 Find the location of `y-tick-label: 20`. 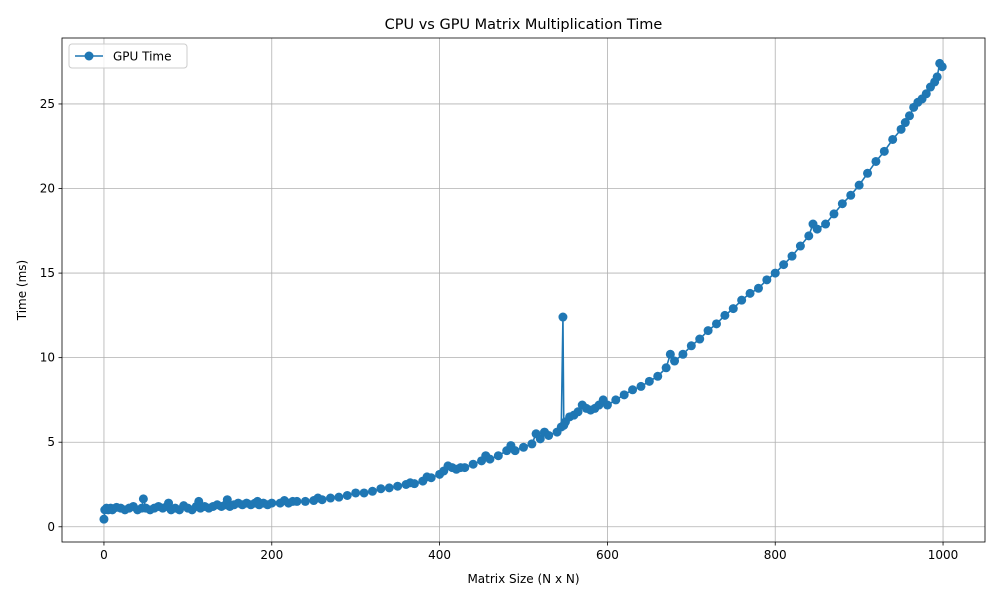

y-tick-label: 20 is located at coordinates (47, 189).